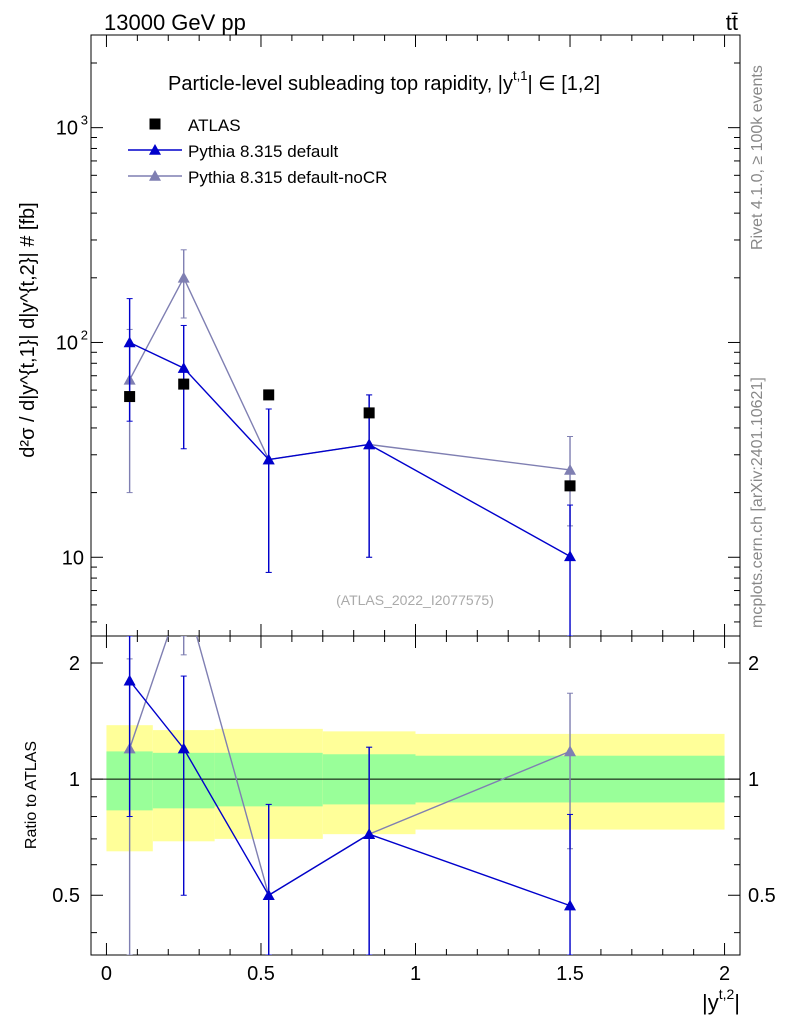 Image resolution: width=786 pixels, height=1024 pixels. I want to click on series-atlas, so click(350, 435).